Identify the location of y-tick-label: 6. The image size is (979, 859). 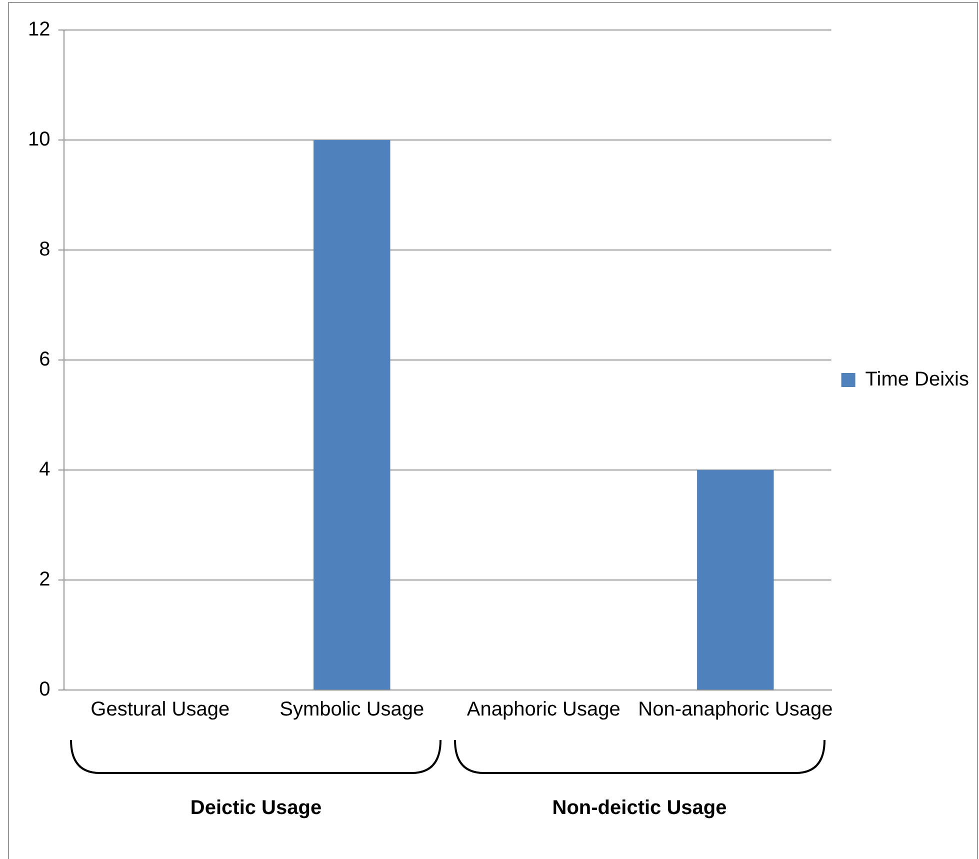
(44, 359).